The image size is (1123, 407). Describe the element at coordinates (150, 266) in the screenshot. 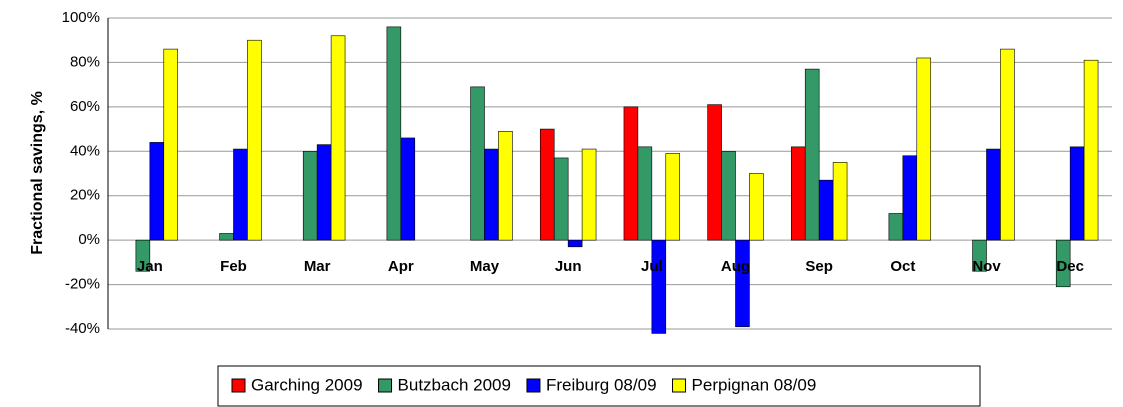

I see `x-tick-label: Jan` at that location.